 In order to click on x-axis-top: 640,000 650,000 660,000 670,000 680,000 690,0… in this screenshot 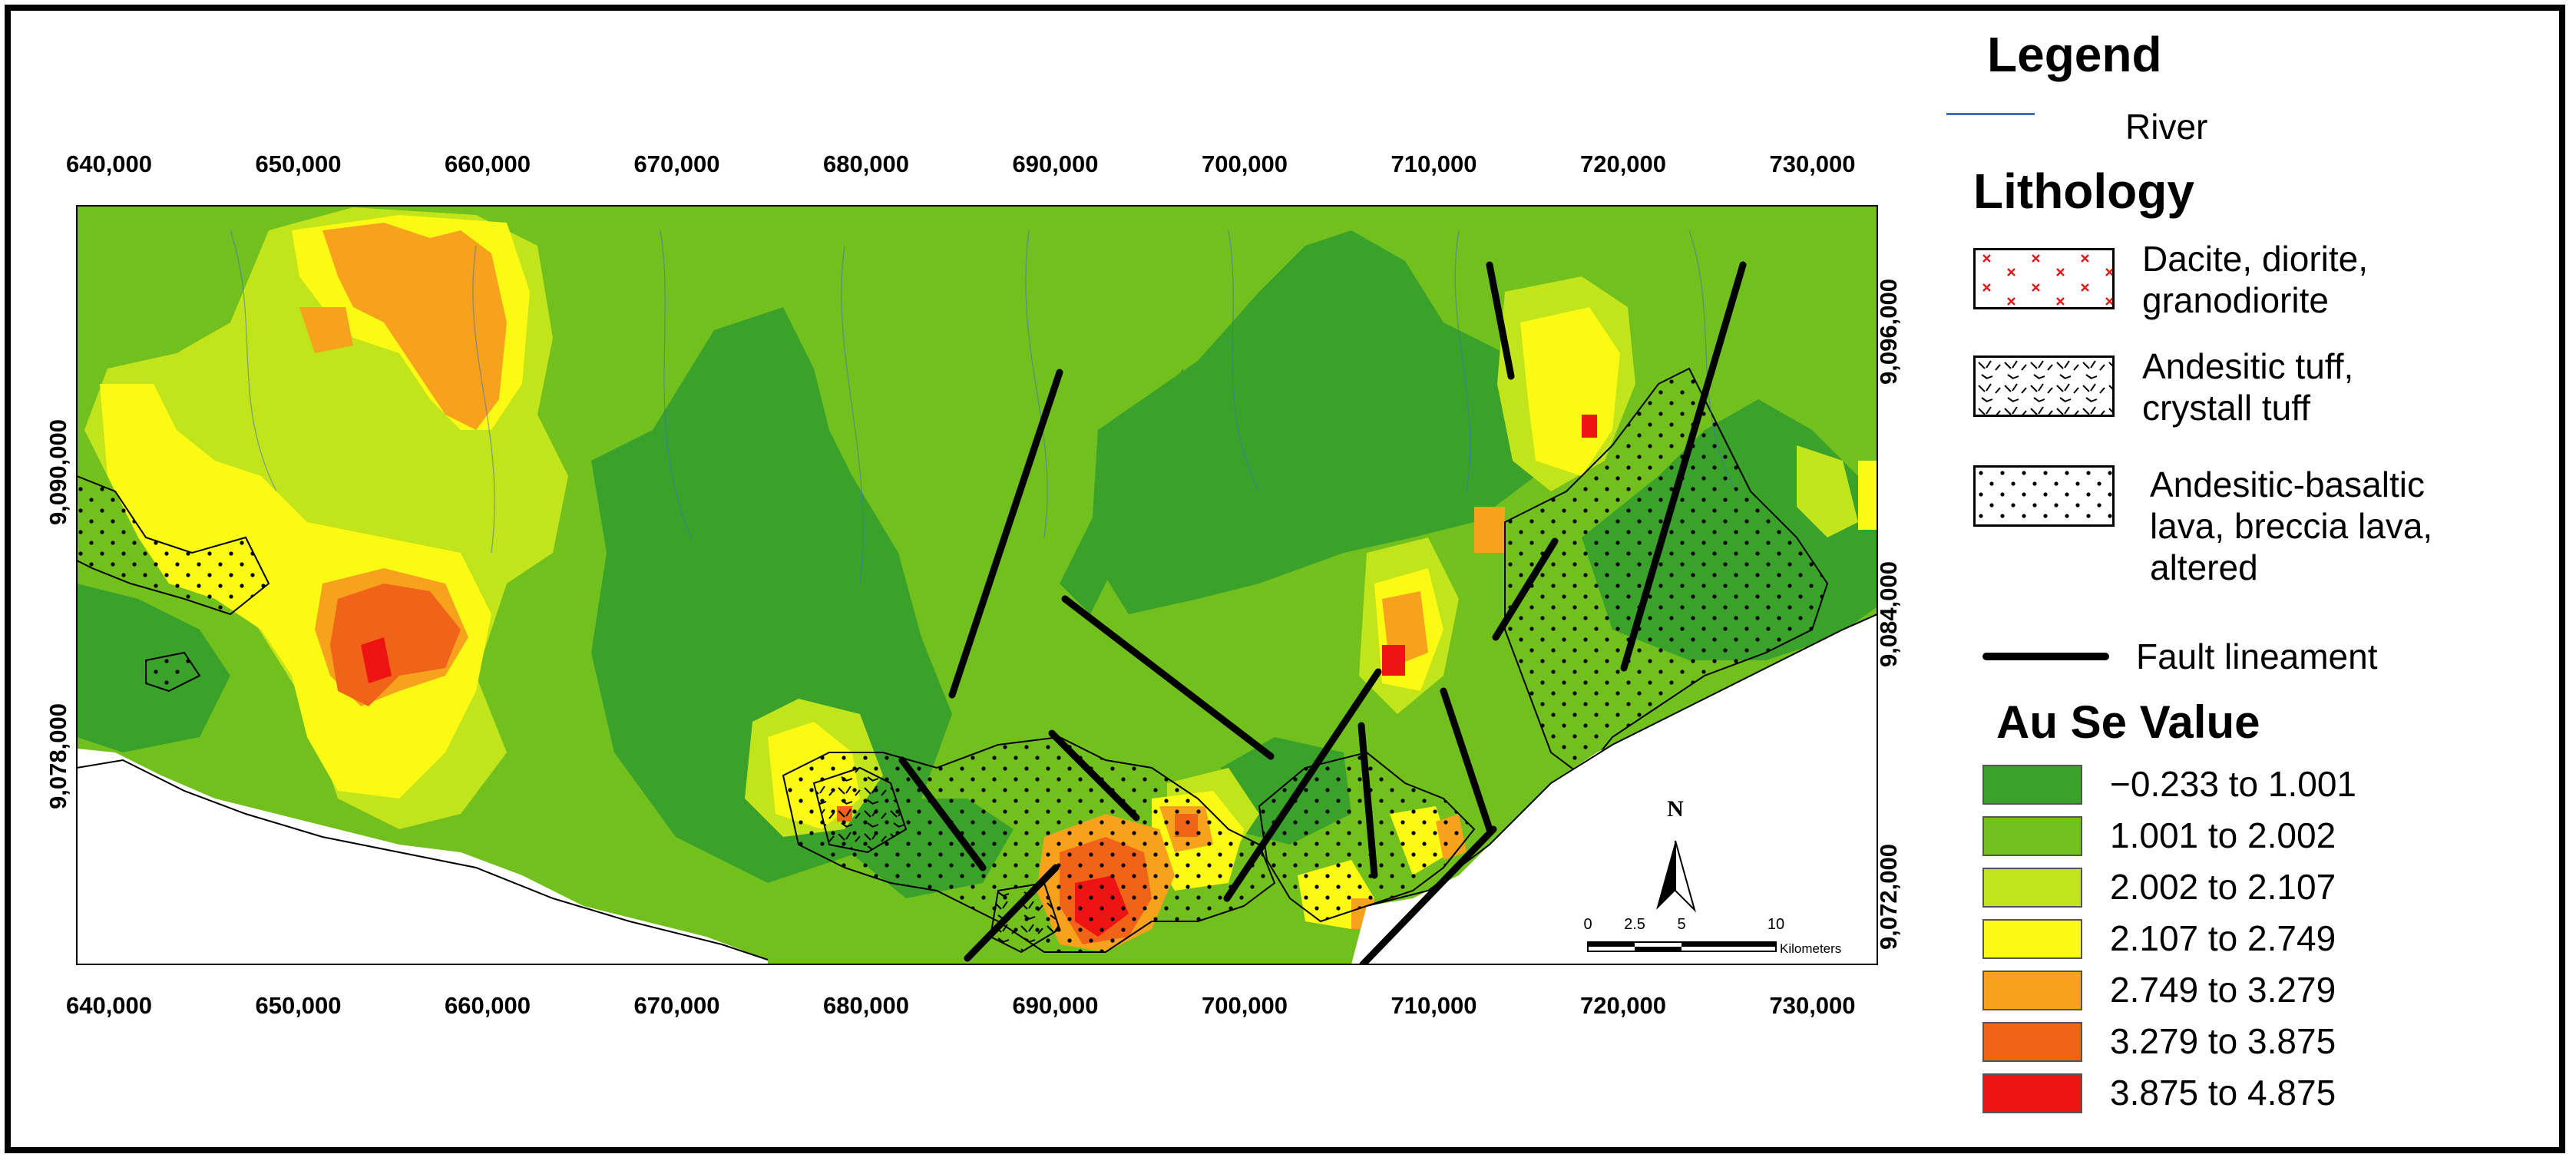, I will do `click(961, 163)`.